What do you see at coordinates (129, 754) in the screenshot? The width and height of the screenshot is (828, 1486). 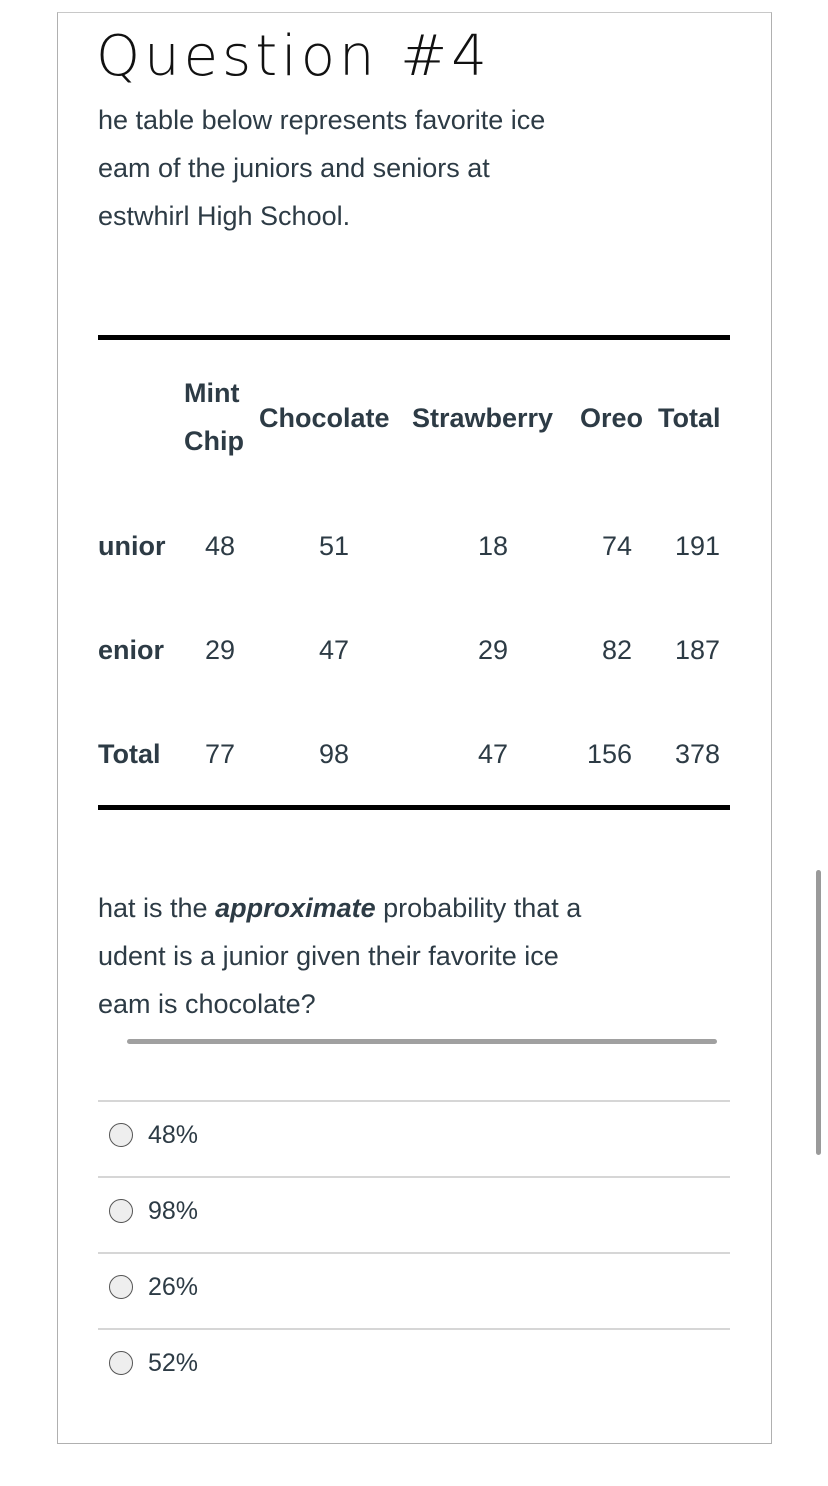 I see `row-label: Total` at bounding box center [129, 754].